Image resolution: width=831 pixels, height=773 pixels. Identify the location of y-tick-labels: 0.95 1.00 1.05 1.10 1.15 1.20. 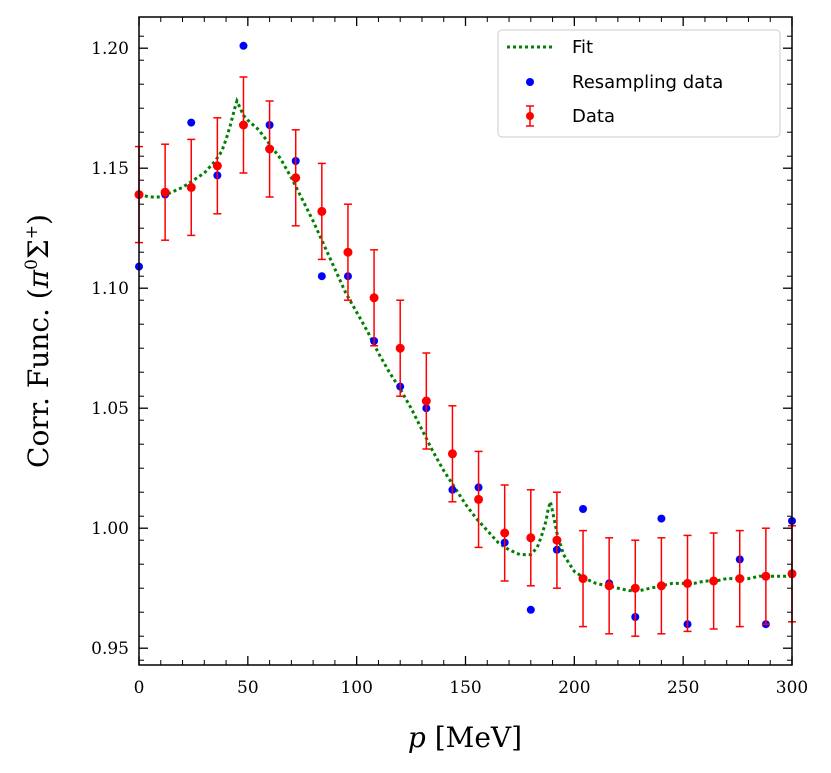
(110, 349).